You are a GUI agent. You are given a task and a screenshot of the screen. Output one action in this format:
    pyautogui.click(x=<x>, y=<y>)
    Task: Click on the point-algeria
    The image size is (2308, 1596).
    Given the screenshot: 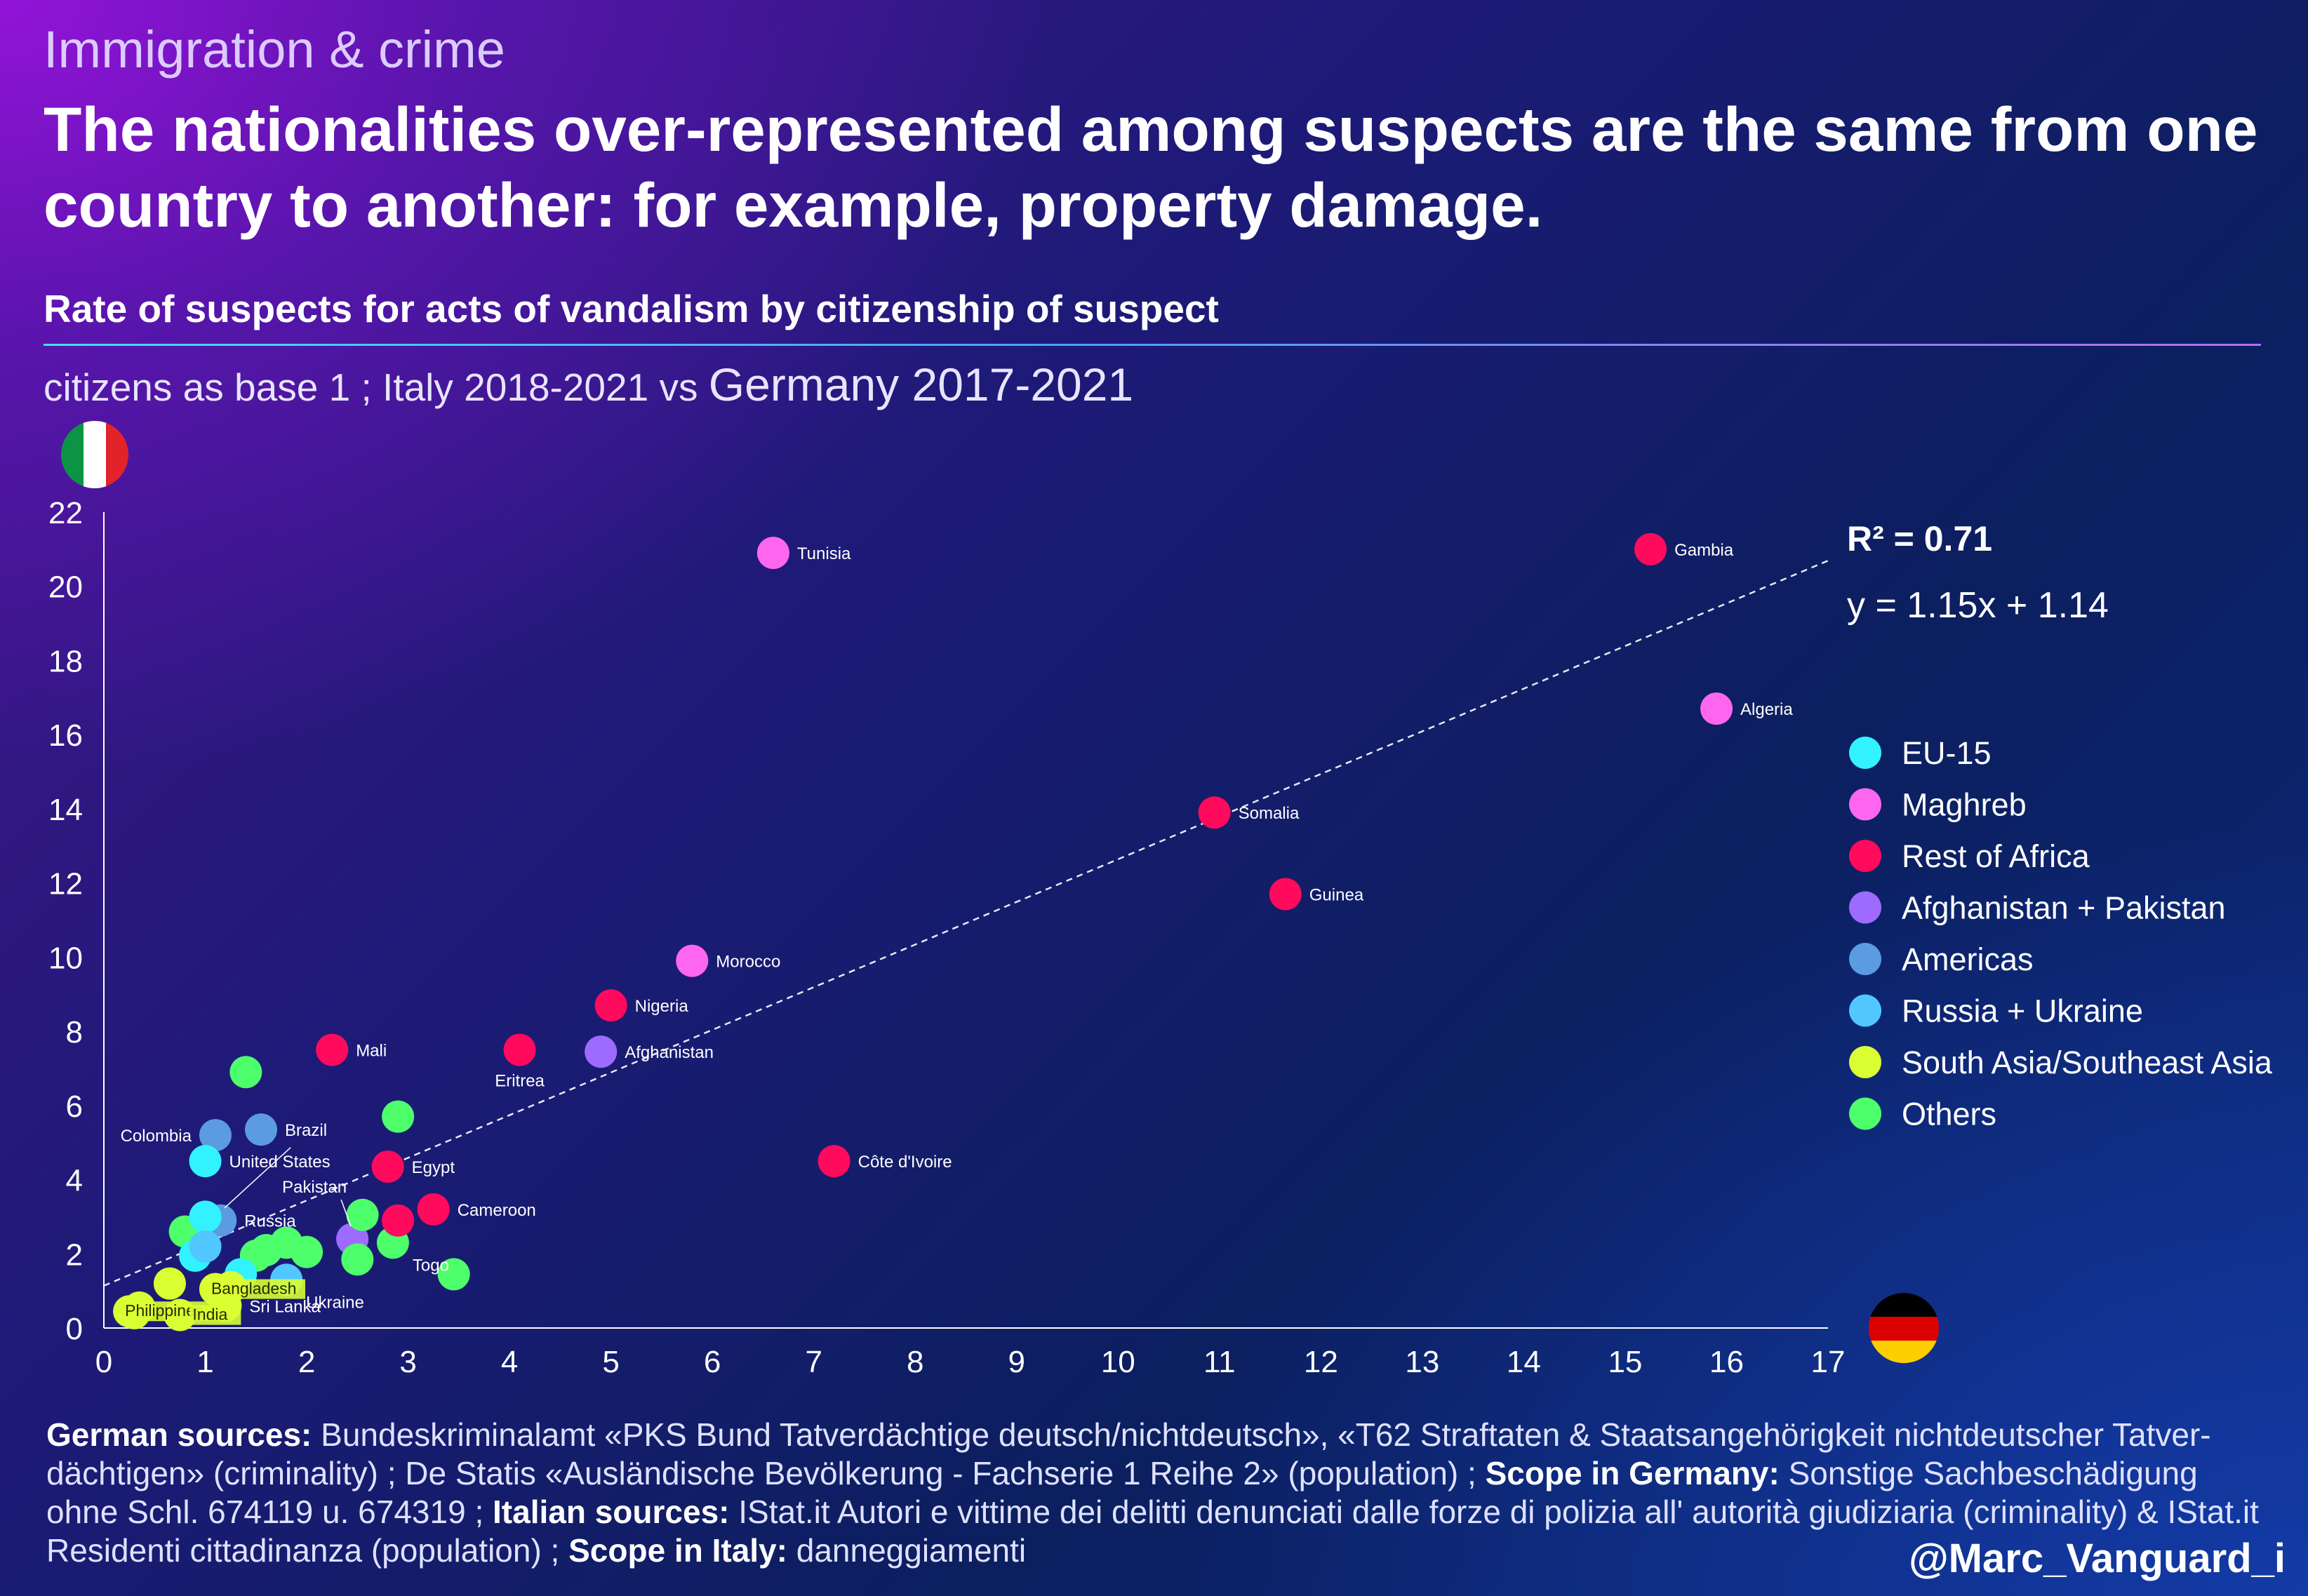 What is the action you would take?
    pyautogui.click(x=1717, y=709)
    